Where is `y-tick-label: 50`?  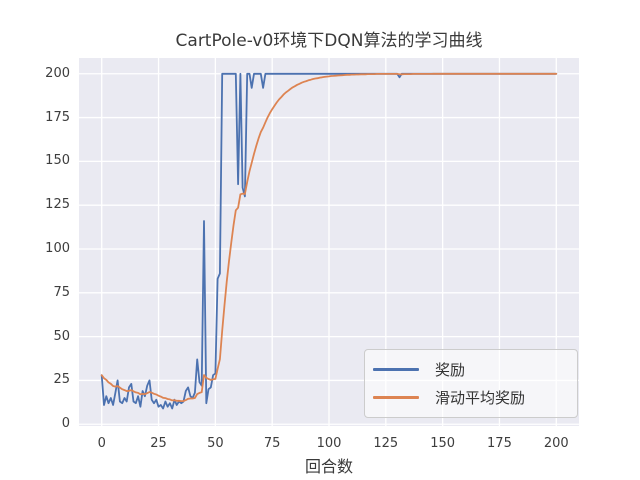
y-tick-label: 50 is located at coordinates (61, 336).